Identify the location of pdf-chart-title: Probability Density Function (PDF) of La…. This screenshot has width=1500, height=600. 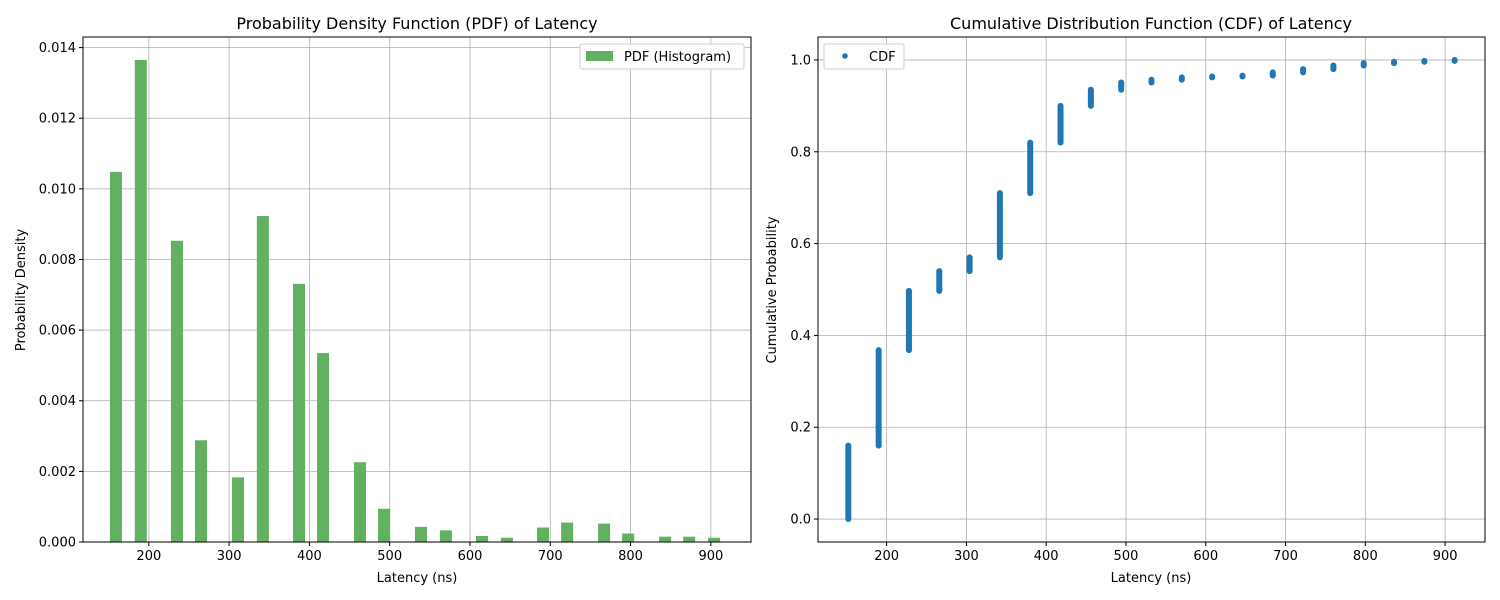
(416, 23).